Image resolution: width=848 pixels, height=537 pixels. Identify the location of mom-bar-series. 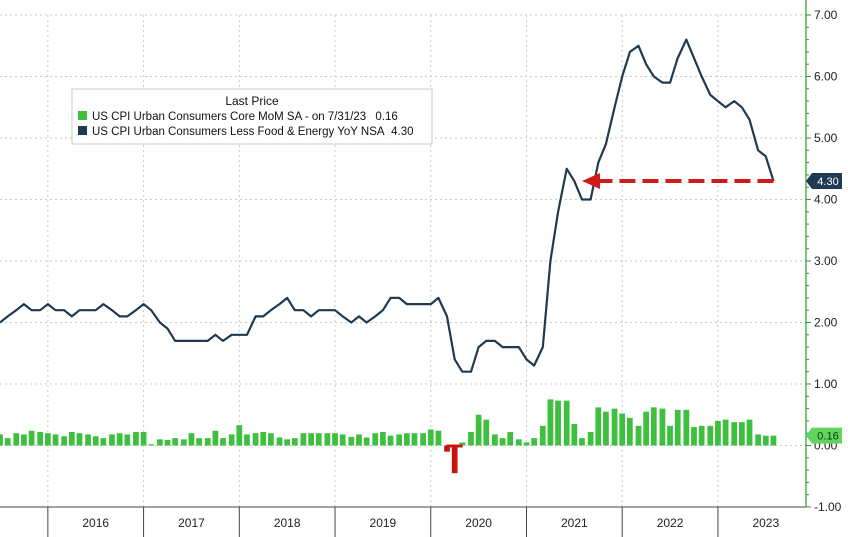
(388, 436).